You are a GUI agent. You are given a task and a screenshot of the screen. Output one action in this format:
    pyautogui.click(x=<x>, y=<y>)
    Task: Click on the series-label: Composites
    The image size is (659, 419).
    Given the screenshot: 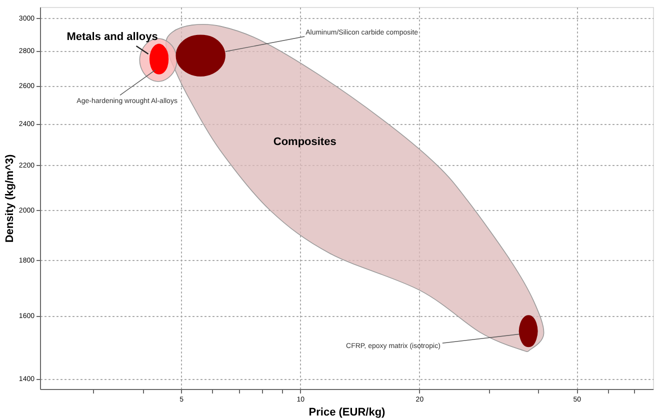 What is the action you would take?
    pyautogui.click(x=304, y=142)
    